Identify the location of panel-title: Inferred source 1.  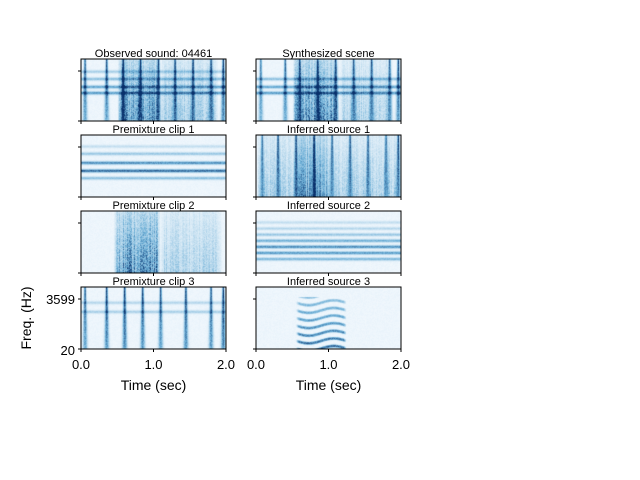
(328, 130).